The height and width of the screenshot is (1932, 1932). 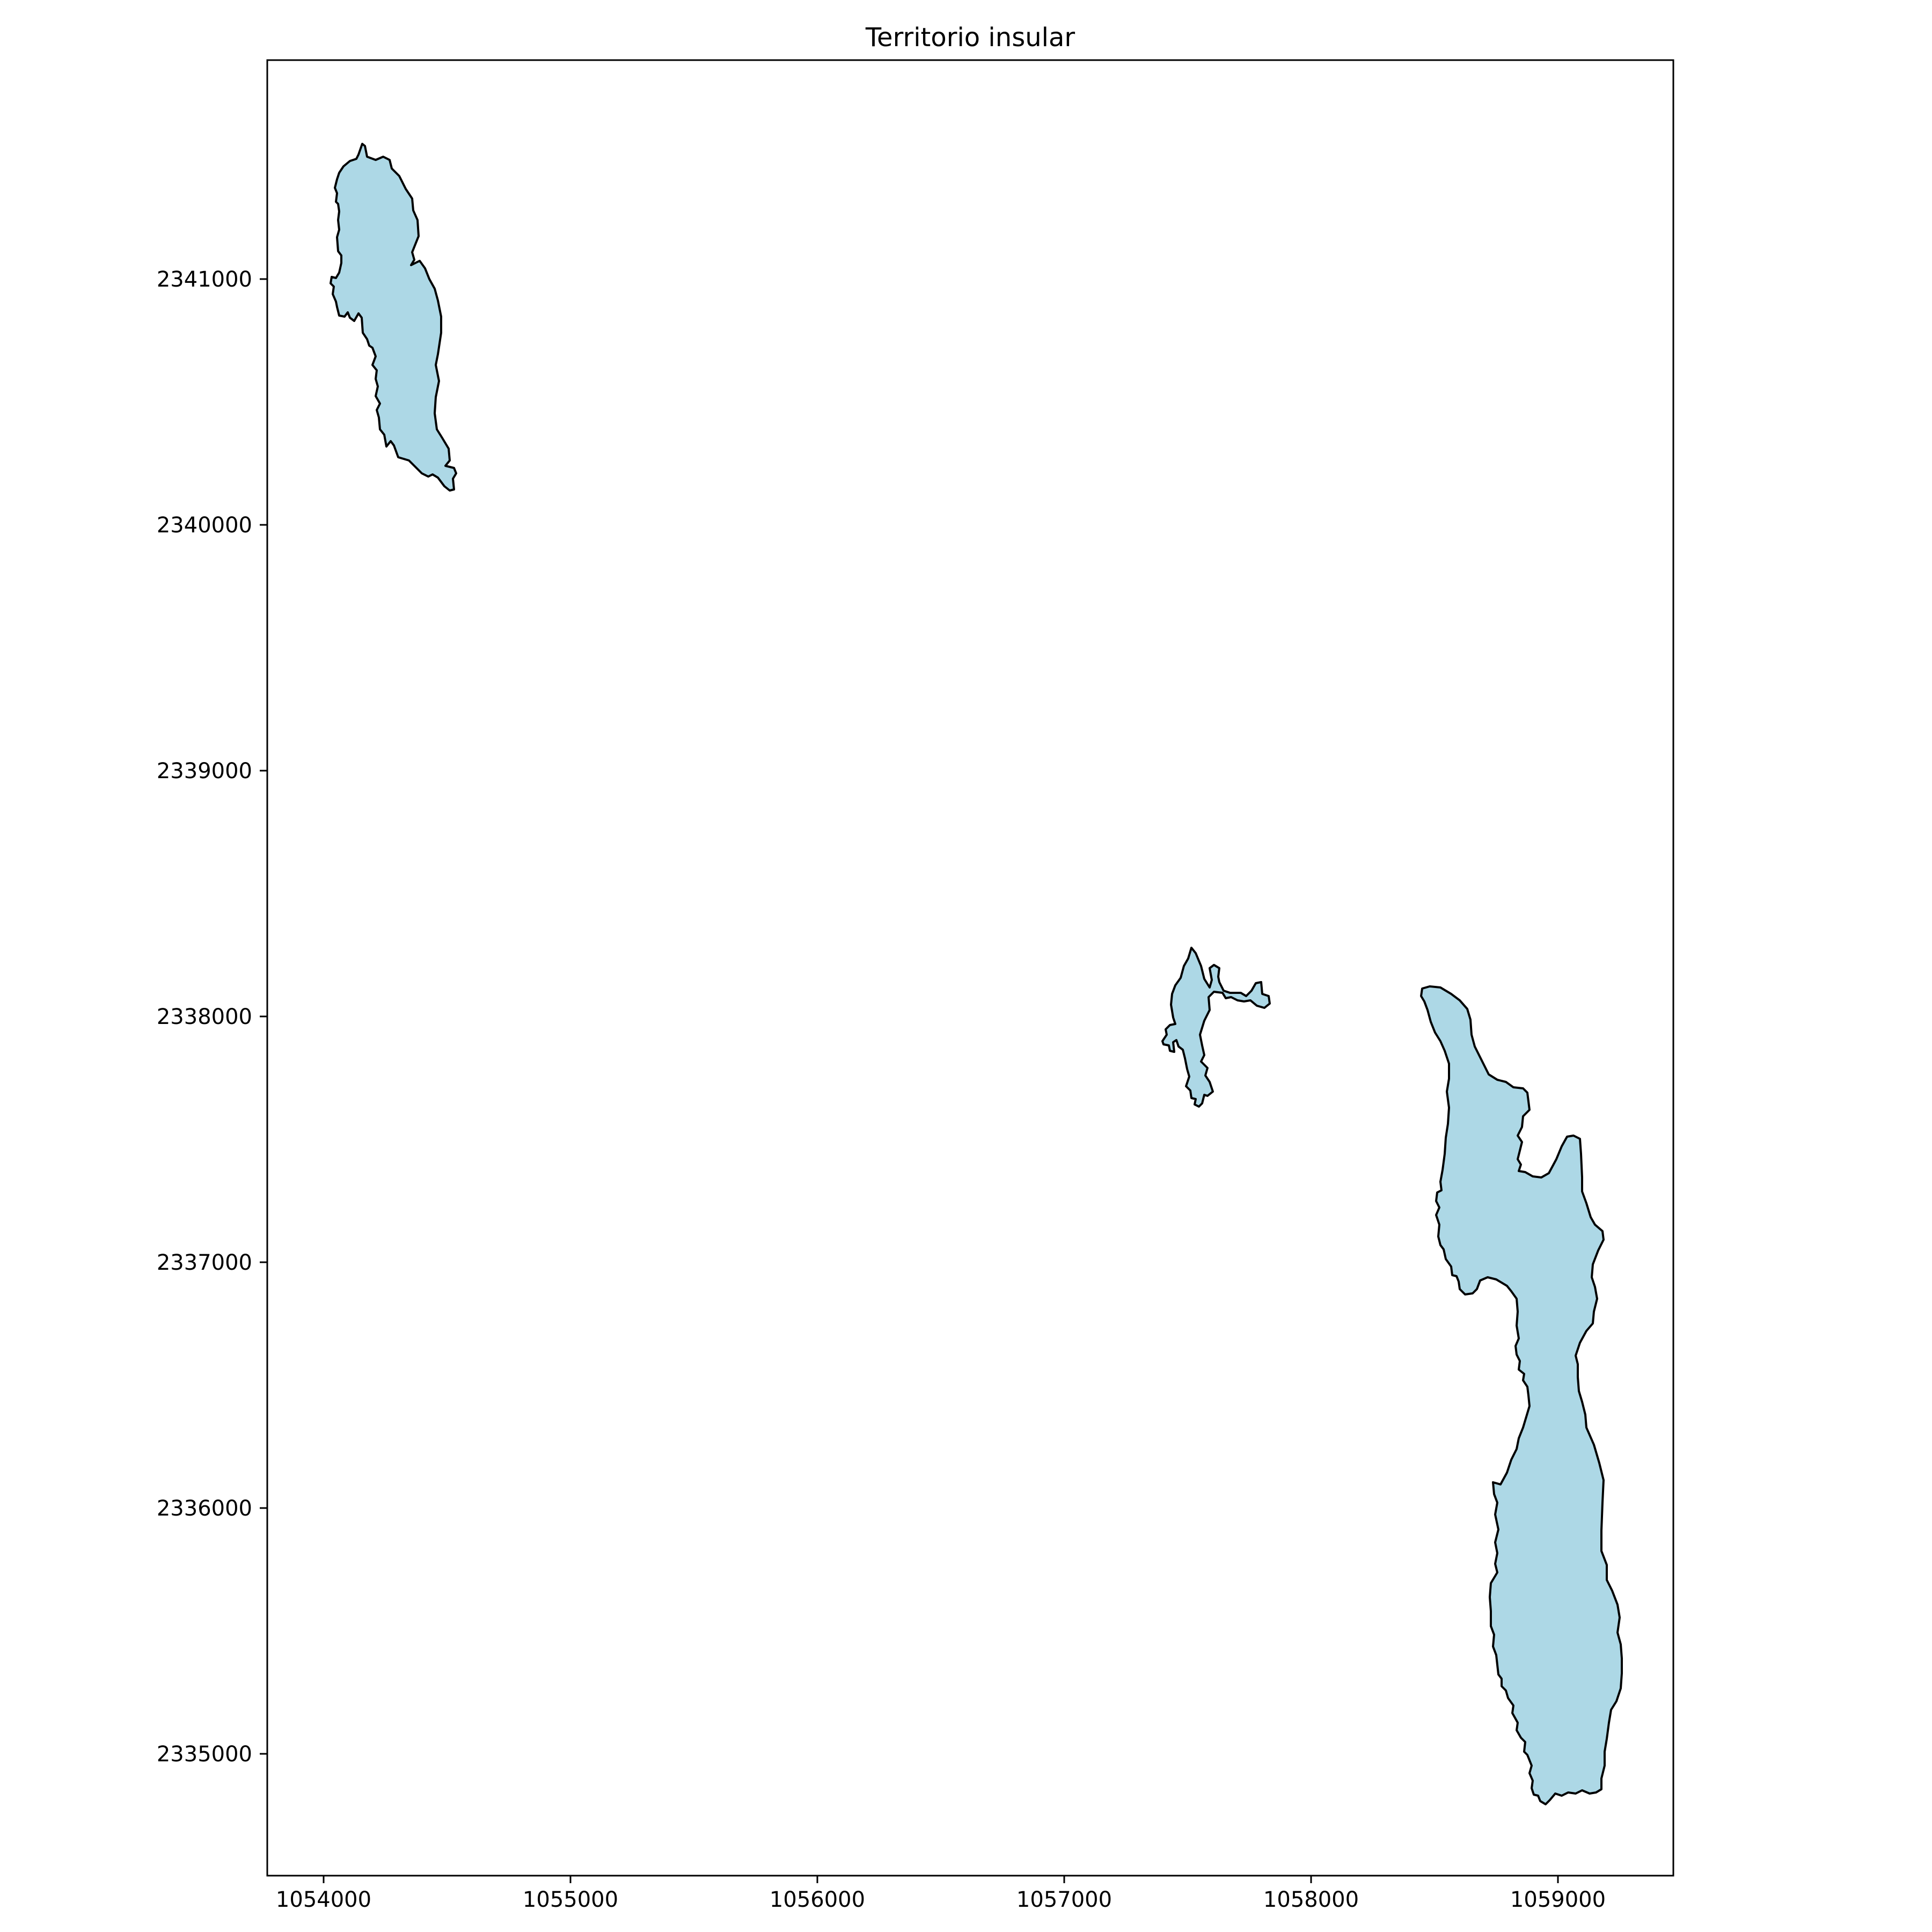 What do you see at coordinates (1558, 1899) in the screenshot?
I see `x-tick-label: 1059000` at bounding box center [1558, 1899].